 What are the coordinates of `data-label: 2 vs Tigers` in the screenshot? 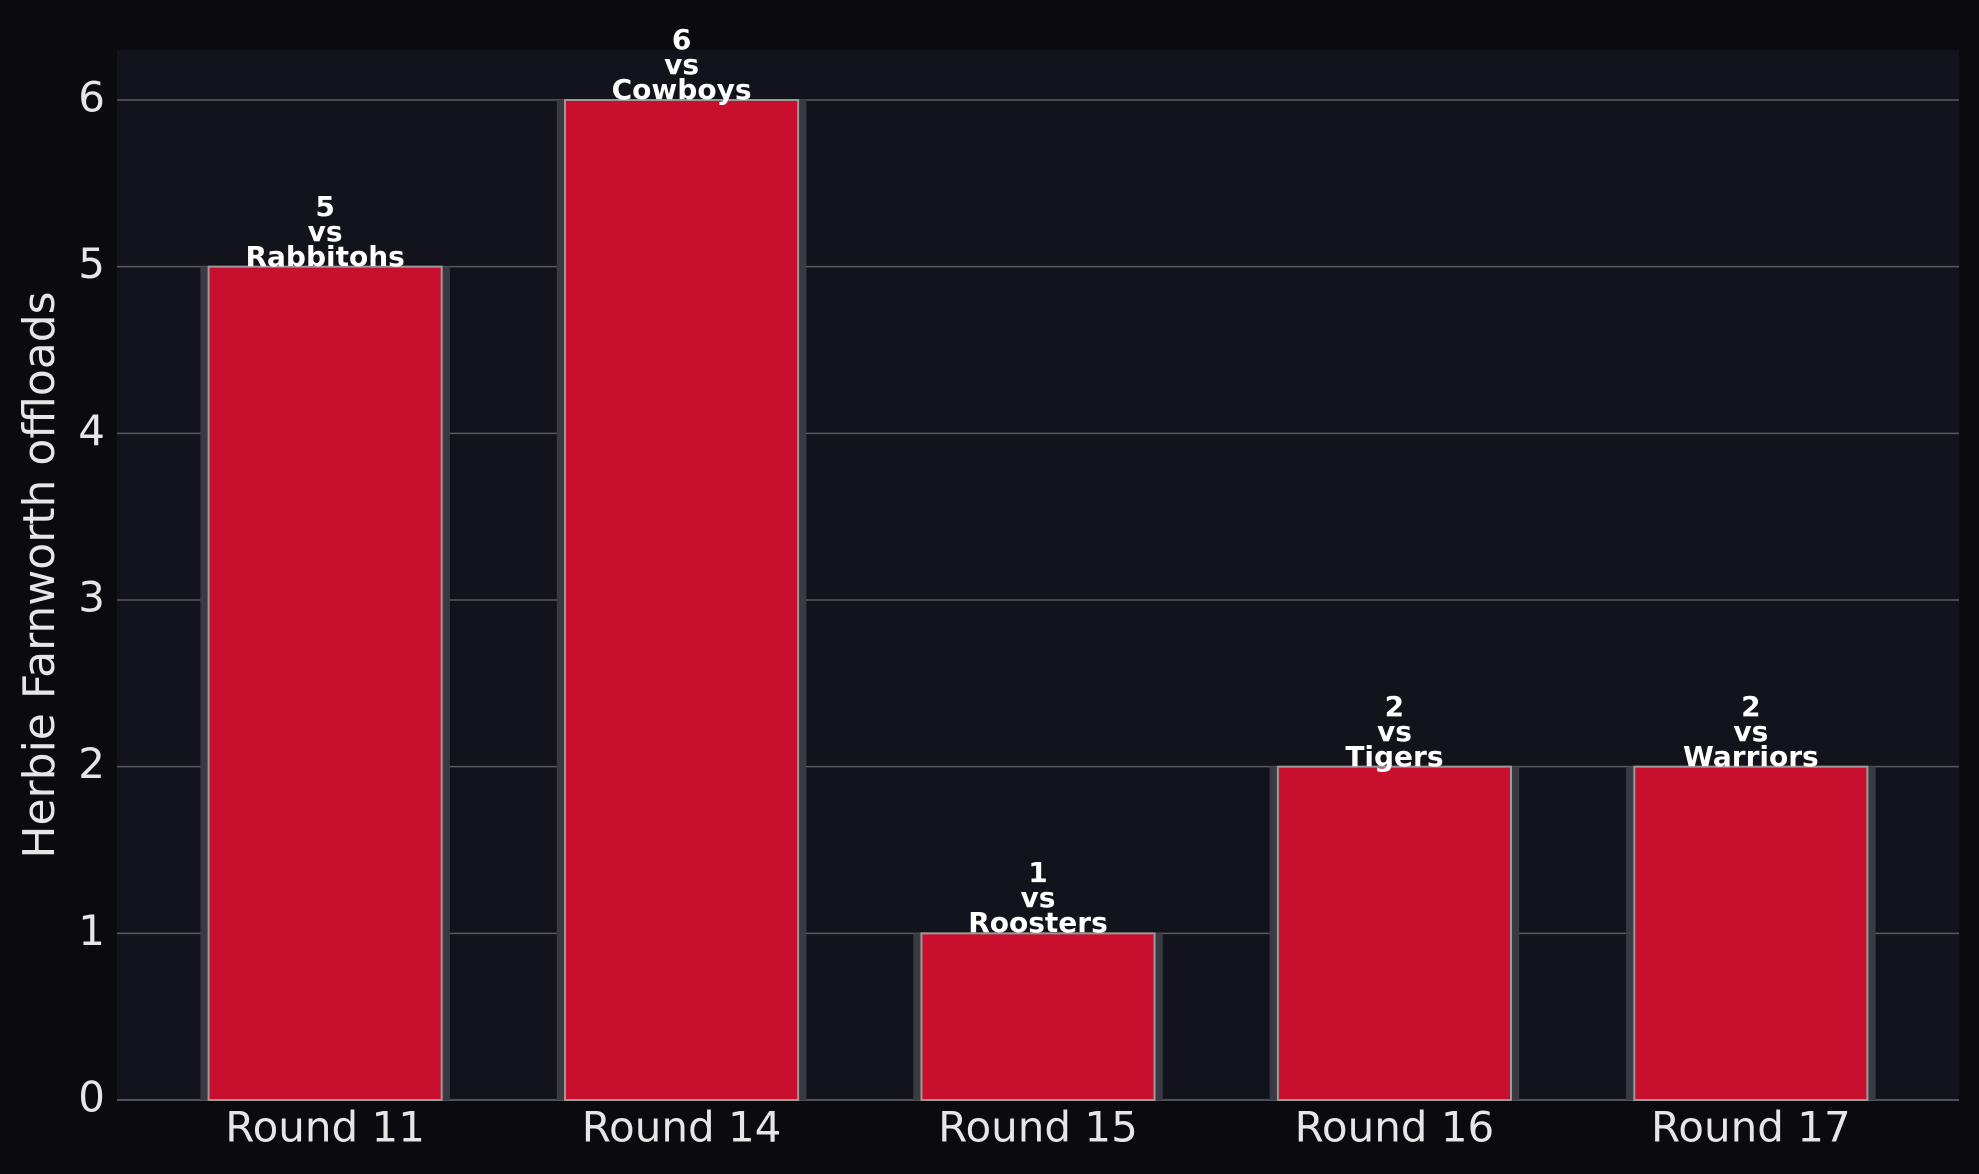 It's located at (1394, 731).